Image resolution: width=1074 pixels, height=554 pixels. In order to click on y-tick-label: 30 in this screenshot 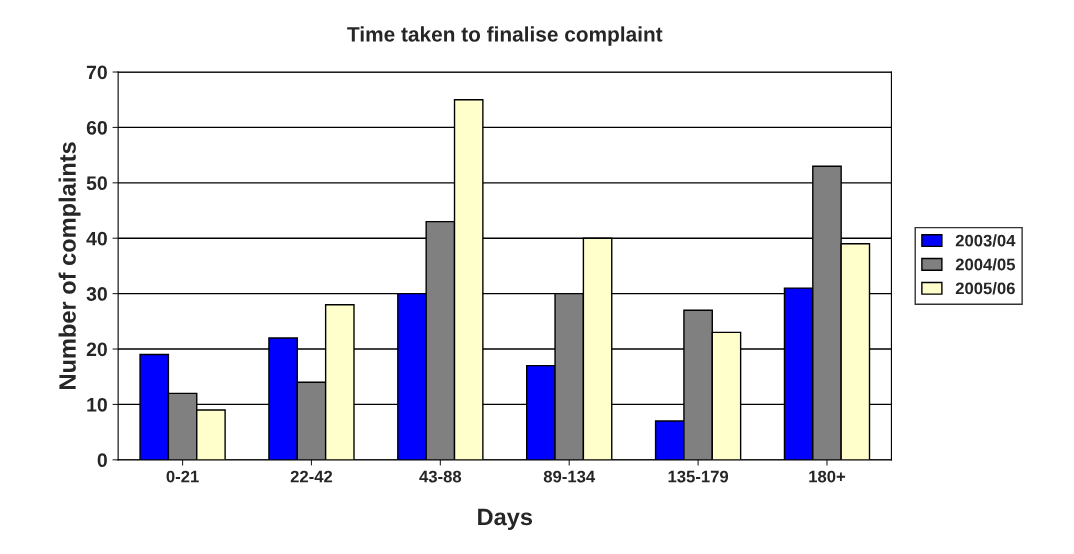, I will do `click(96, 294)`.